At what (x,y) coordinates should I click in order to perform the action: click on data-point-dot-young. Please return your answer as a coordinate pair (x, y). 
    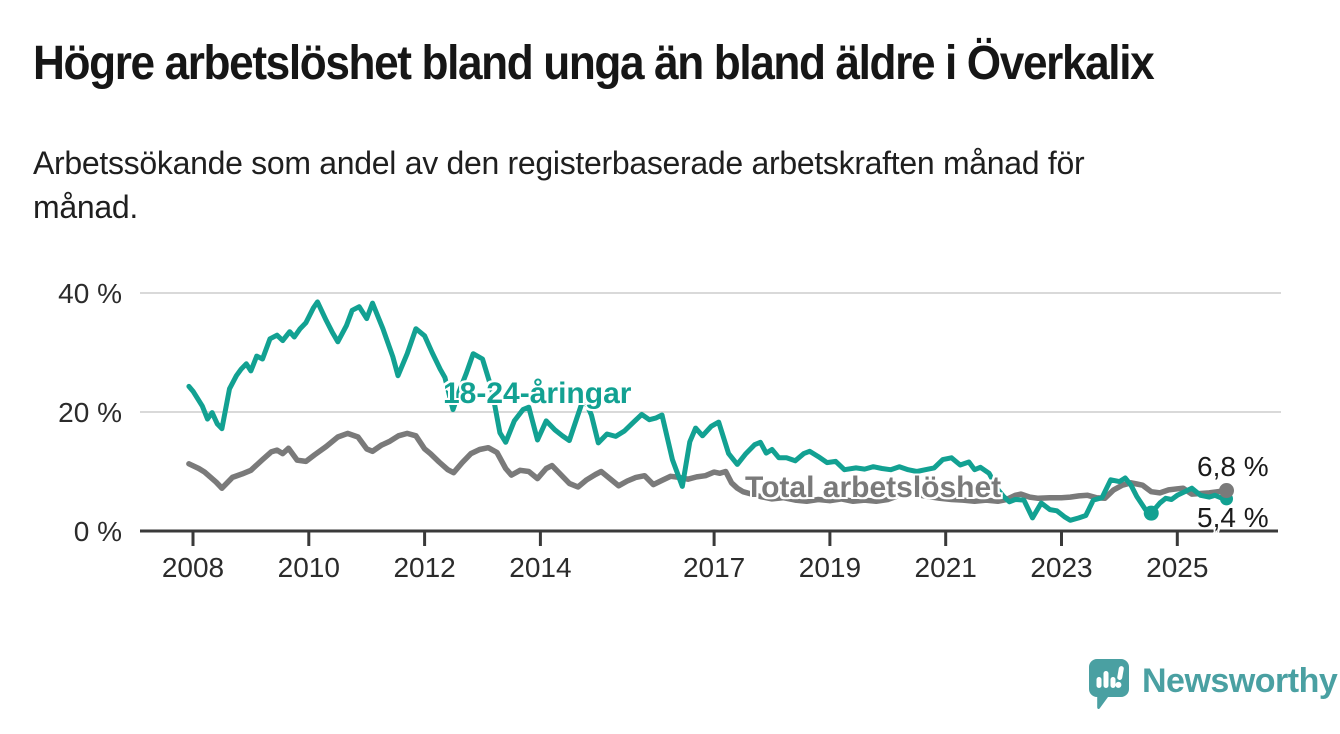
    Looking at the image, I should click on (1151, 513).